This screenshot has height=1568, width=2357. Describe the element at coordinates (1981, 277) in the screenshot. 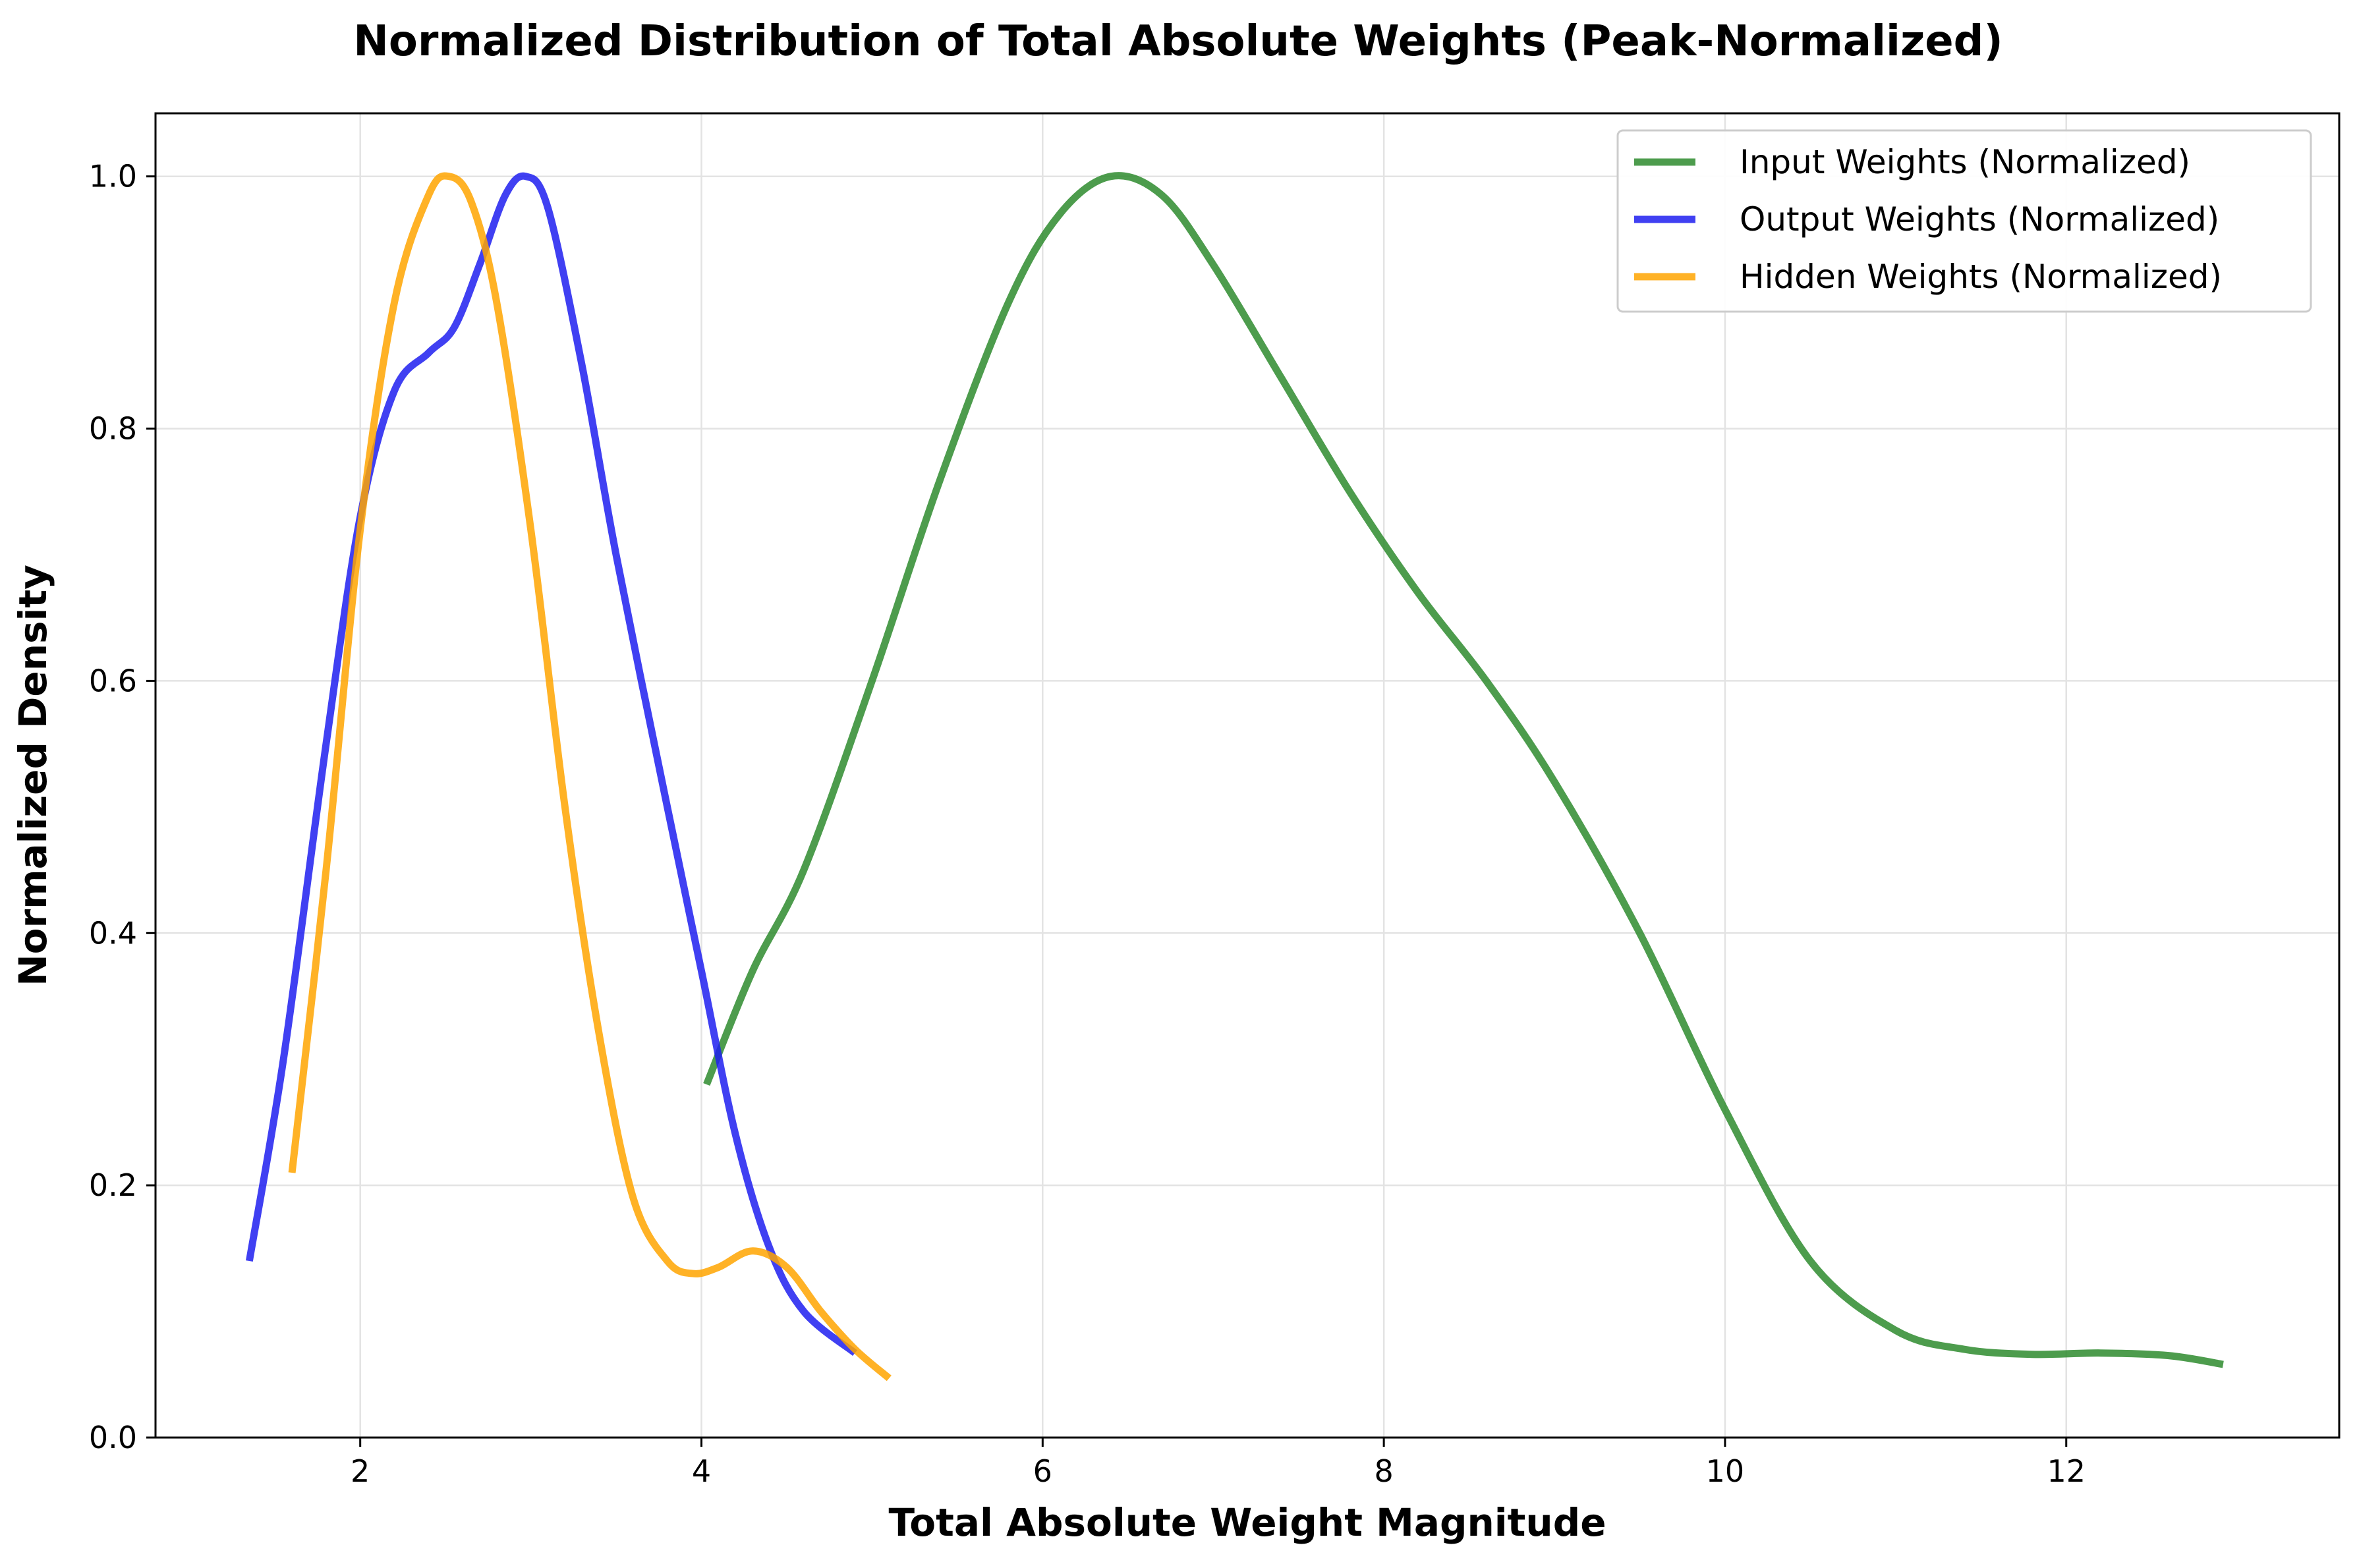

I see `legend-label-hidden: Hidden Weights (Normalized)` at that location.